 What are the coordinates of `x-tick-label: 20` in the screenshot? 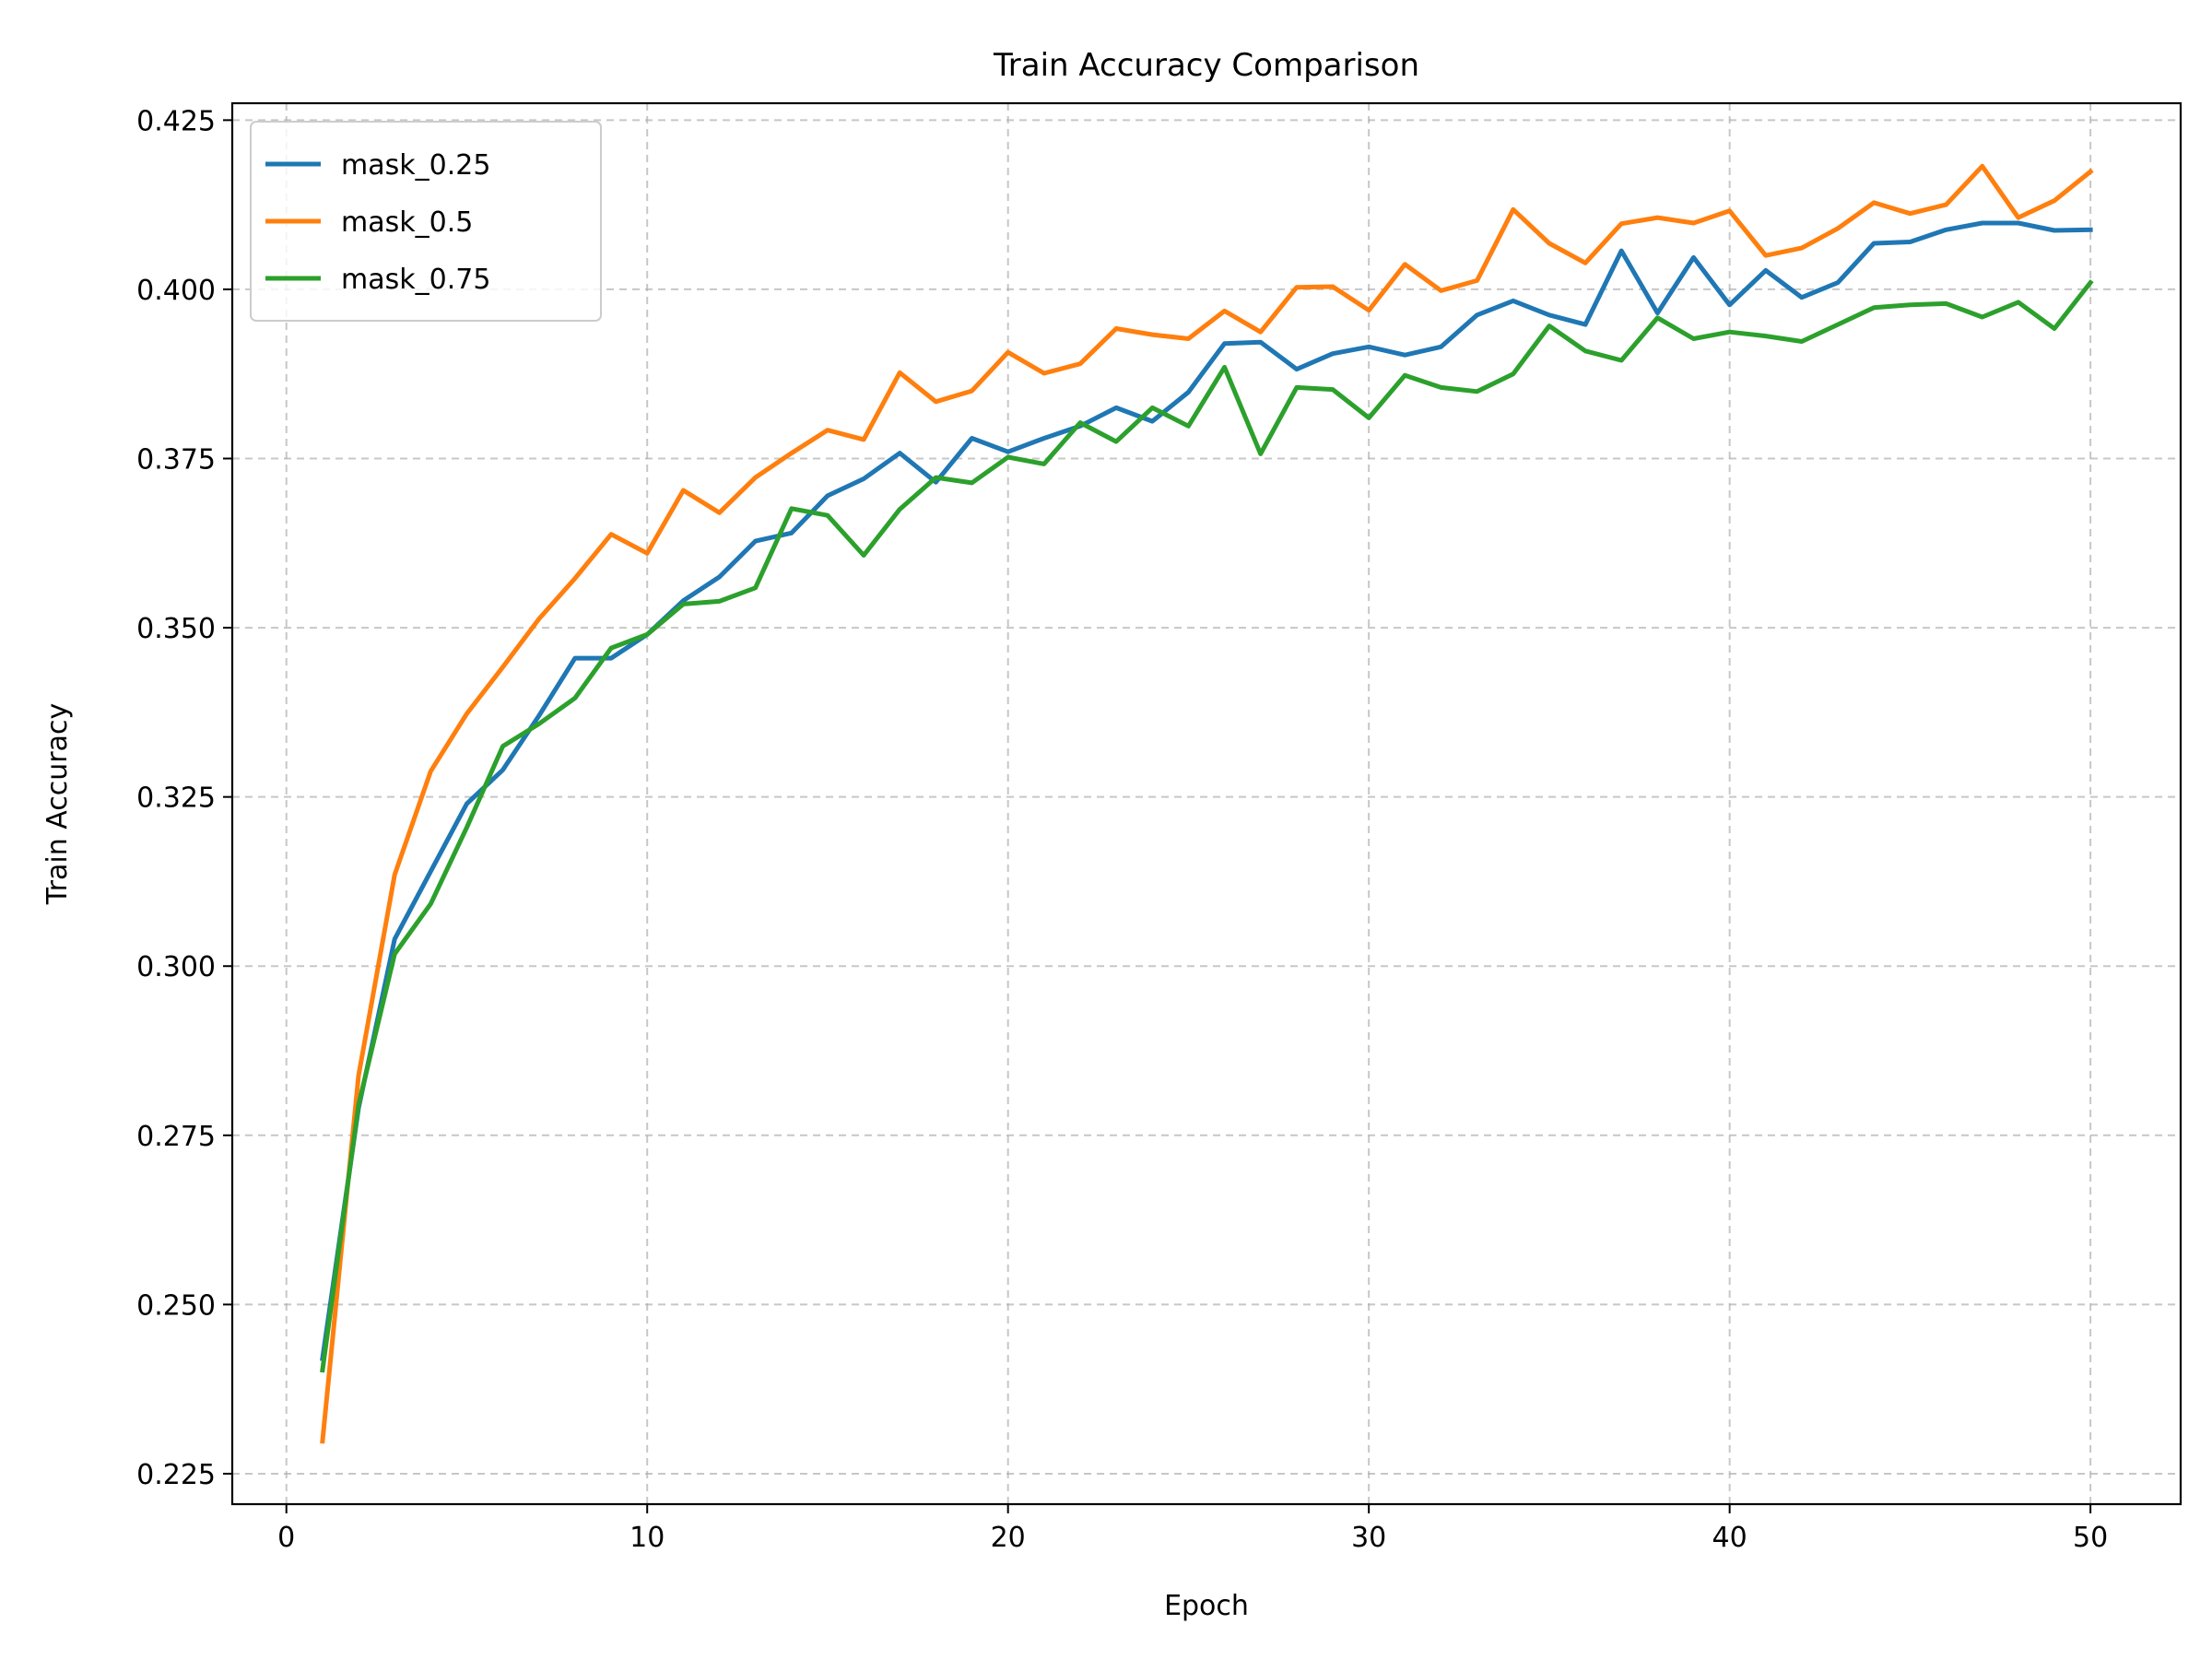 It's located at (1008, 1538).